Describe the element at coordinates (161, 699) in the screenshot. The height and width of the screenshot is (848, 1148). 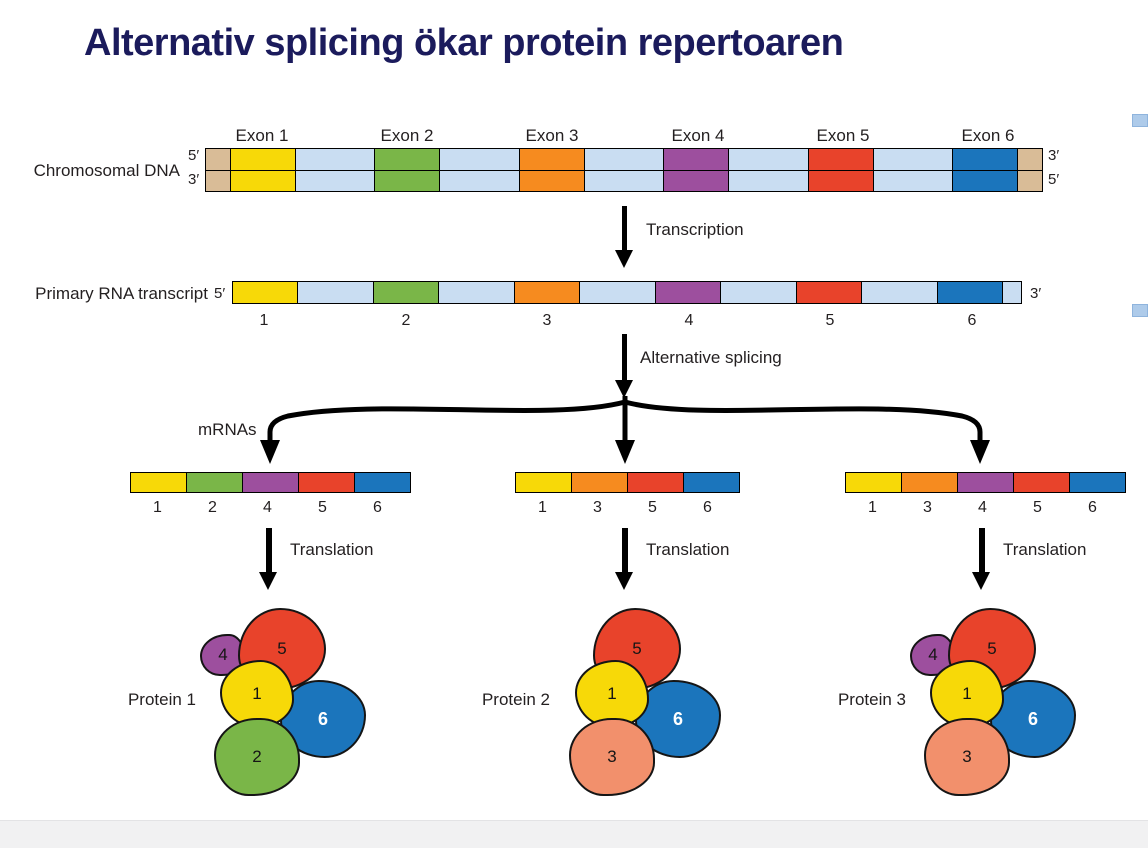
I see `protein-1-label: Protein 1` at that location.